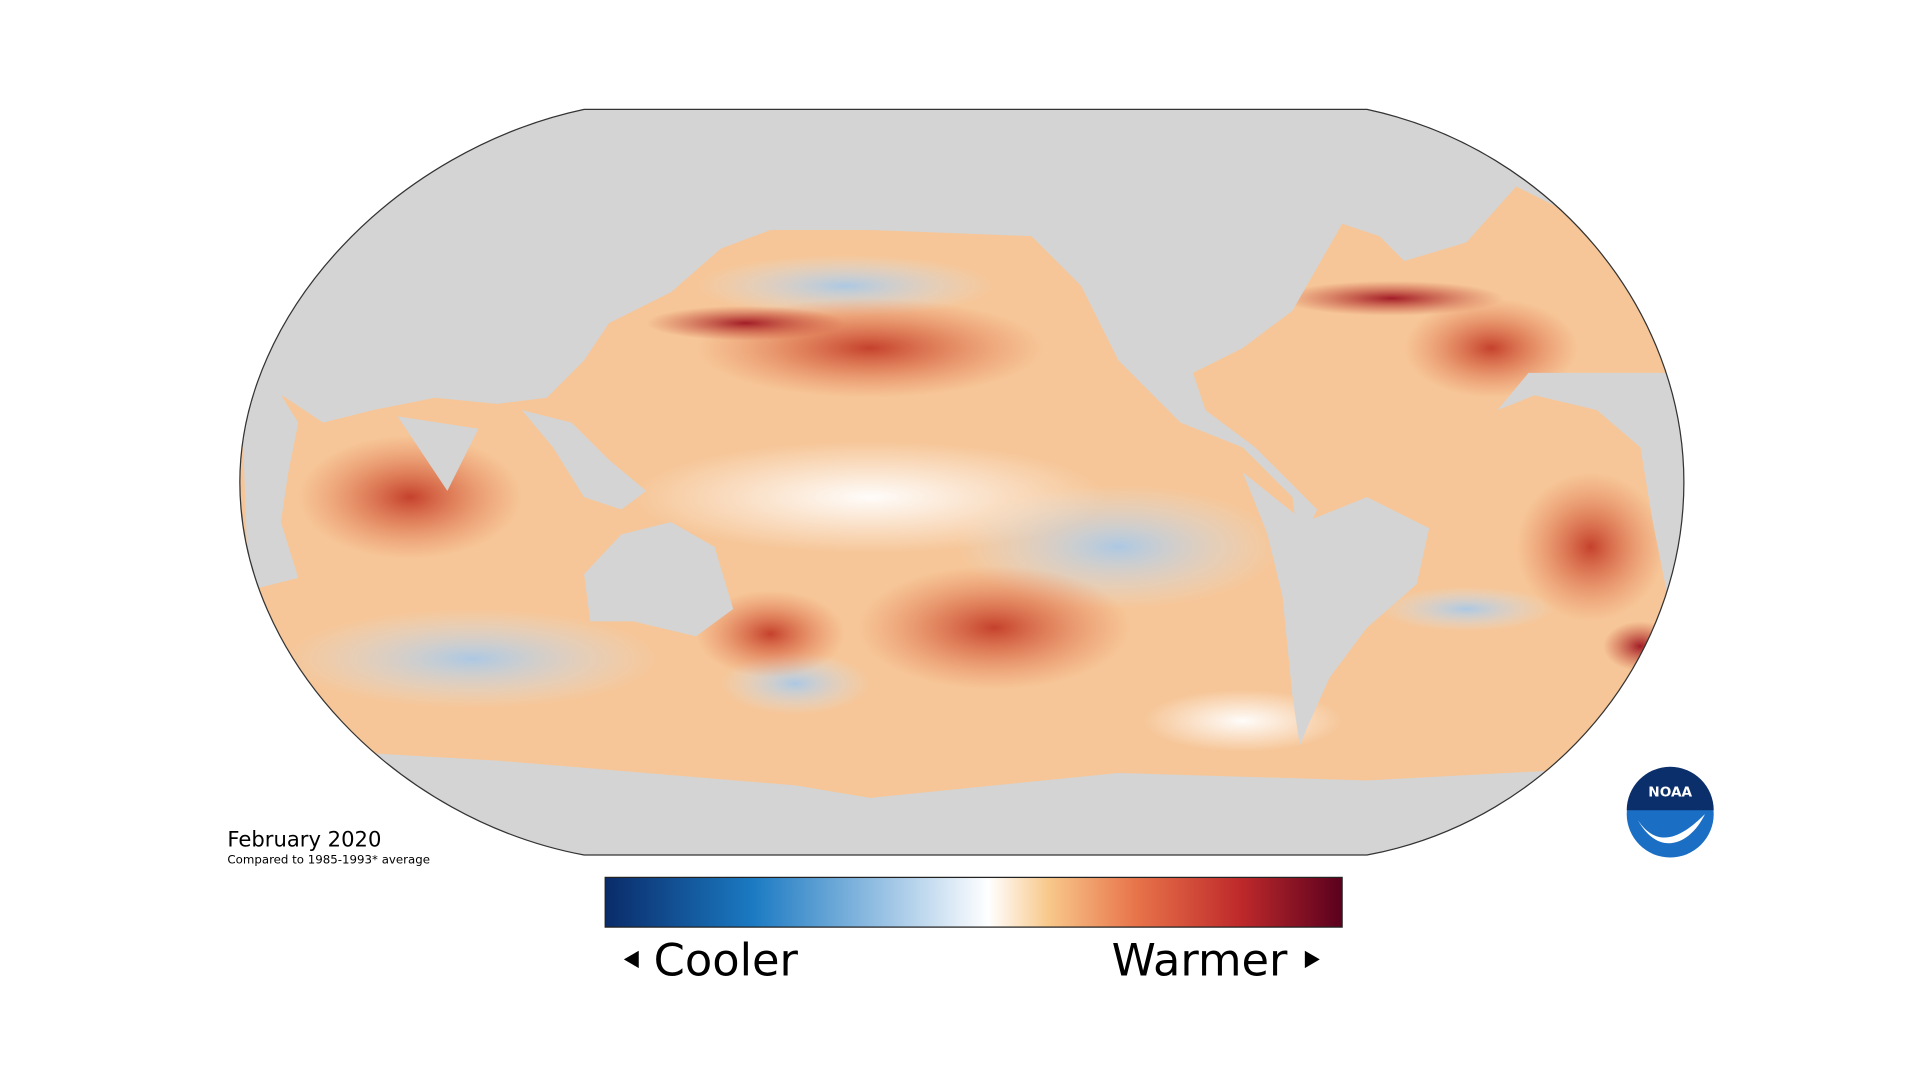  What do you see at coordinates (1670, 793) in the screenshot?
I see `logo-text: NOAA` at bounding box center [1670, 793].